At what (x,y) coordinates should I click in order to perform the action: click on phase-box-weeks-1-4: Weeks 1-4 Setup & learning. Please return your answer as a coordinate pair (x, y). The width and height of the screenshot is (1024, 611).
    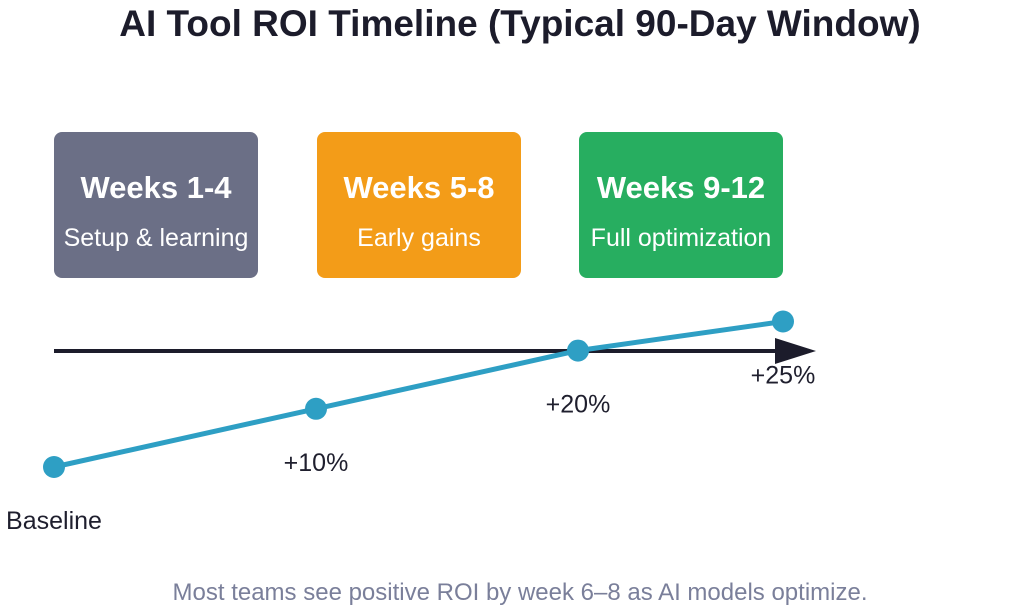
    Looking at the image, I should click on (156, 205).